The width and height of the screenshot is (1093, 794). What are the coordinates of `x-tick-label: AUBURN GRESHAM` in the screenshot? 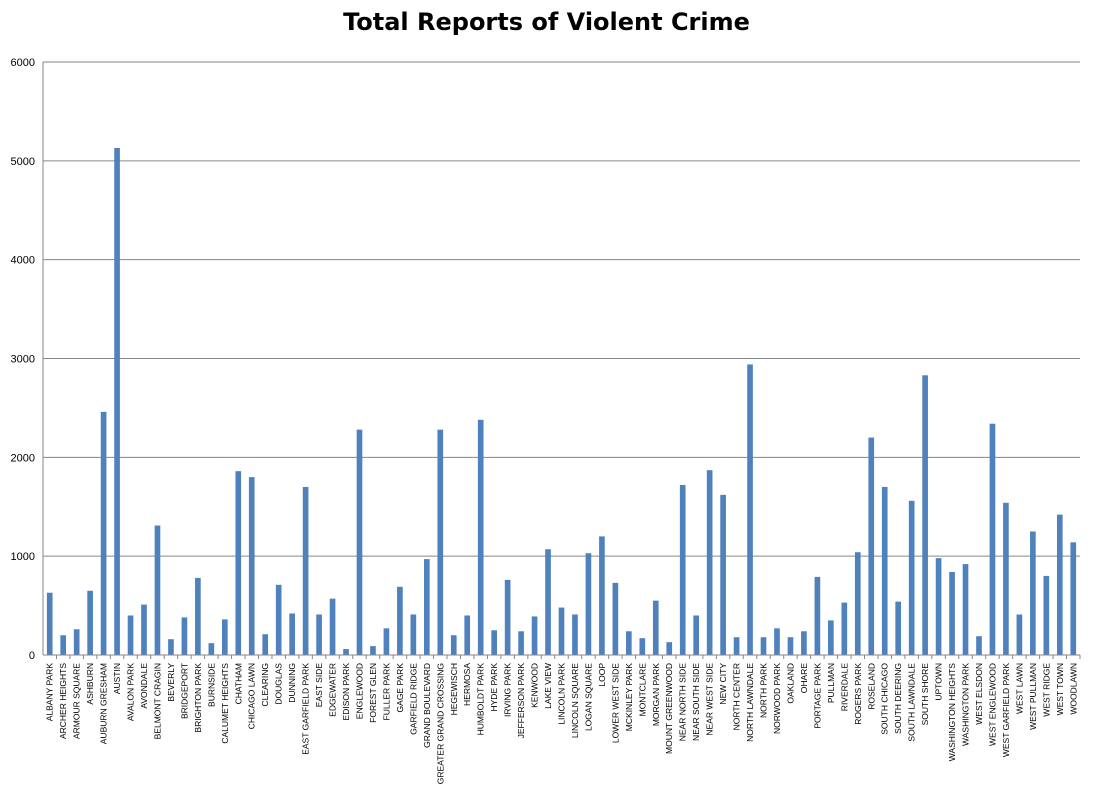 It's located at (104, 703).